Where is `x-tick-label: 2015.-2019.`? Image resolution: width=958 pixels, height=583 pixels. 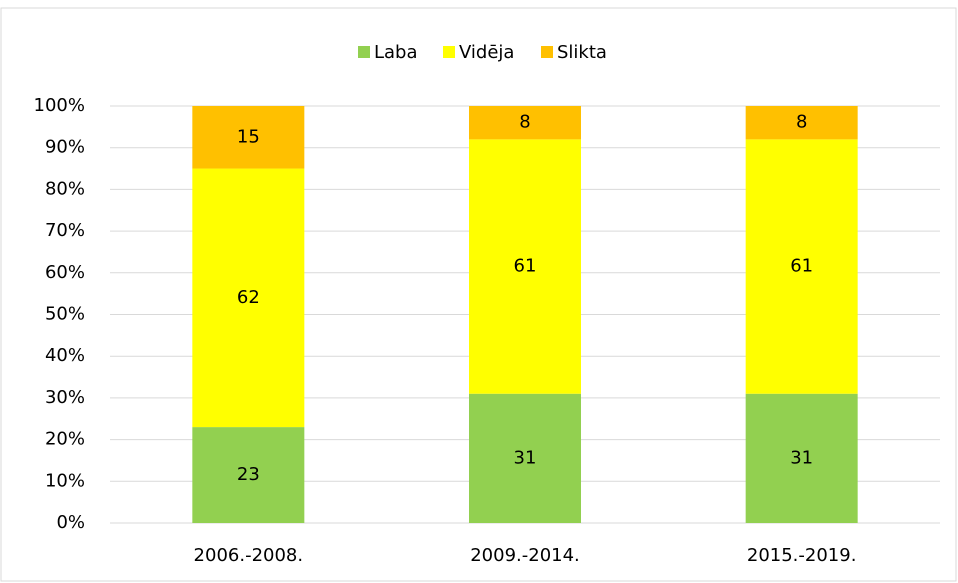 x-tick-label: 2015.-2019. is located at coordinates (802, 555).